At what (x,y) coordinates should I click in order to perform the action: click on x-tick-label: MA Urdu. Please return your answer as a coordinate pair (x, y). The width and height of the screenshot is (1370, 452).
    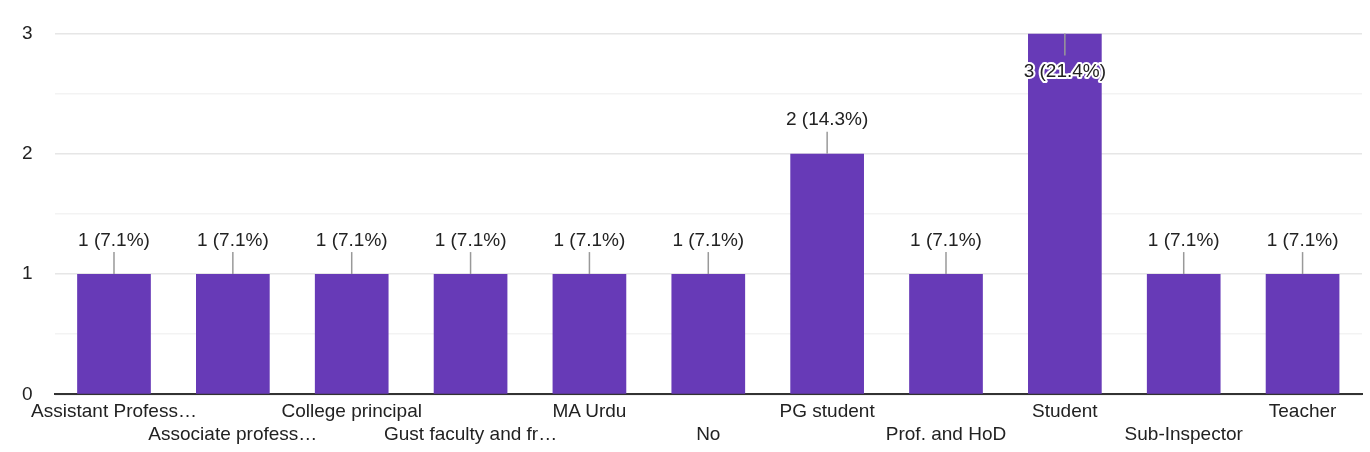
    Looking at the image, I should click on (589, 411).